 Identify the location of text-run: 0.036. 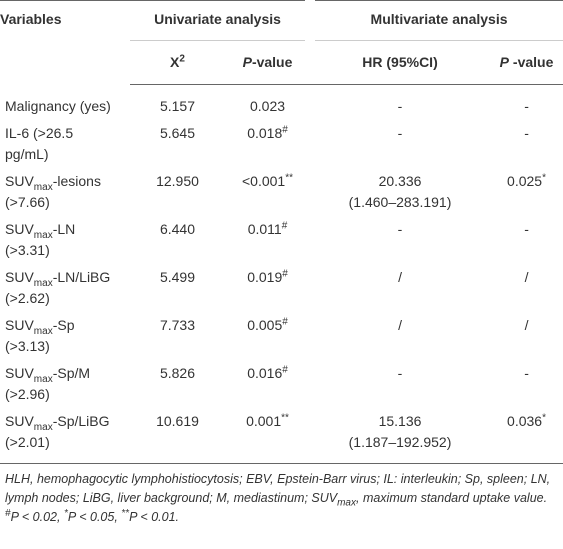
(525, 421).